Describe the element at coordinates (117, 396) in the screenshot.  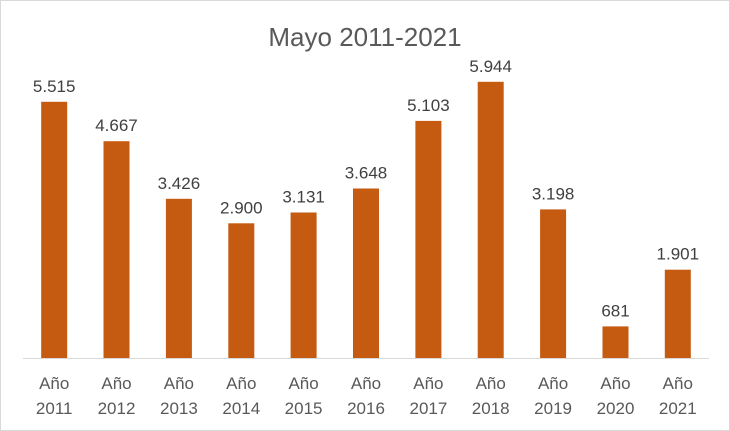
I see `x-tick-label-2012: Año 2012` at that location.